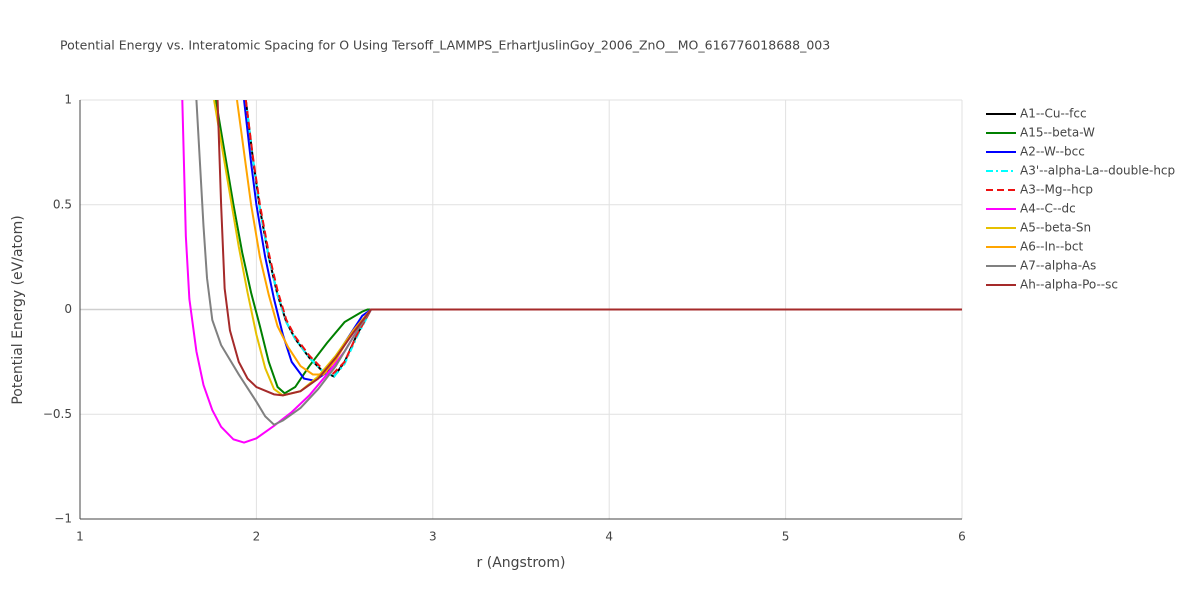 The width and height of the screenshot is (1200, 604). I want to click on legend-label: Ah--alpha-Po--sc, so click(1069, 285).